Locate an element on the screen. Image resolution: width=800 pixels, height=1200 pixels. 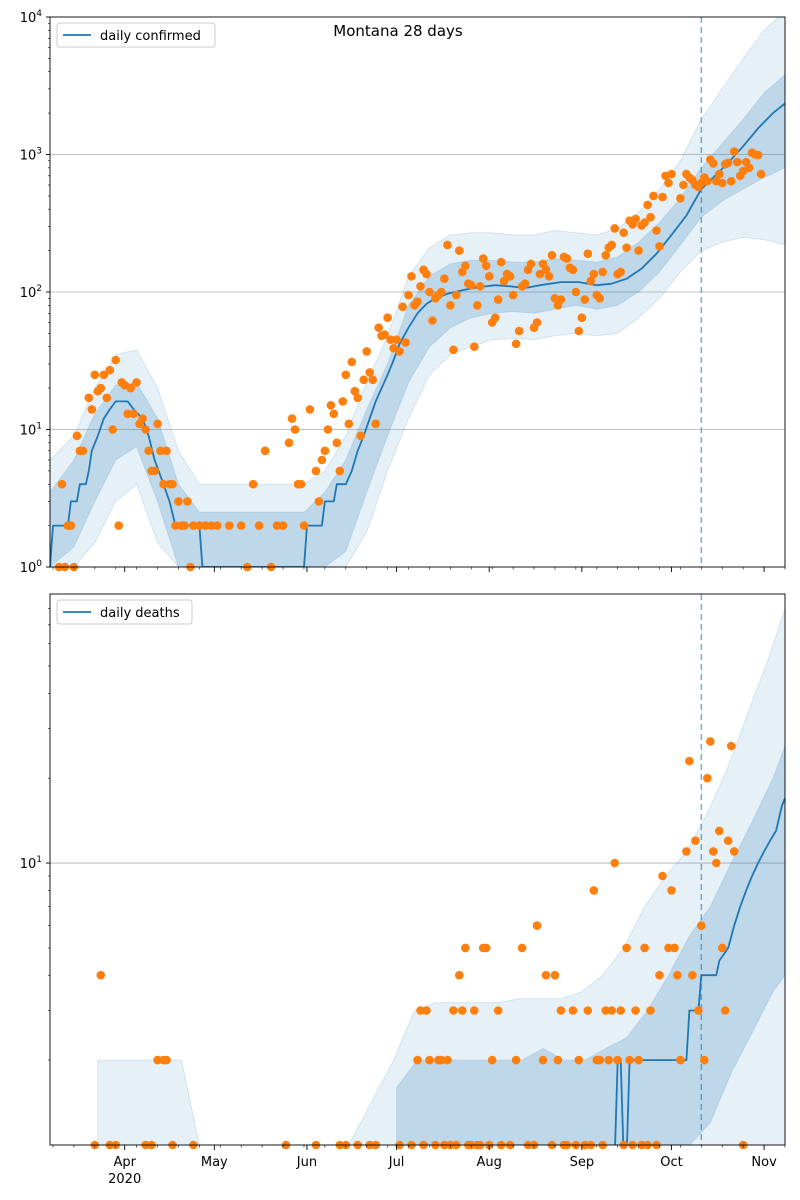
legend-label: daily deaths is located at coordinates (140, 613).